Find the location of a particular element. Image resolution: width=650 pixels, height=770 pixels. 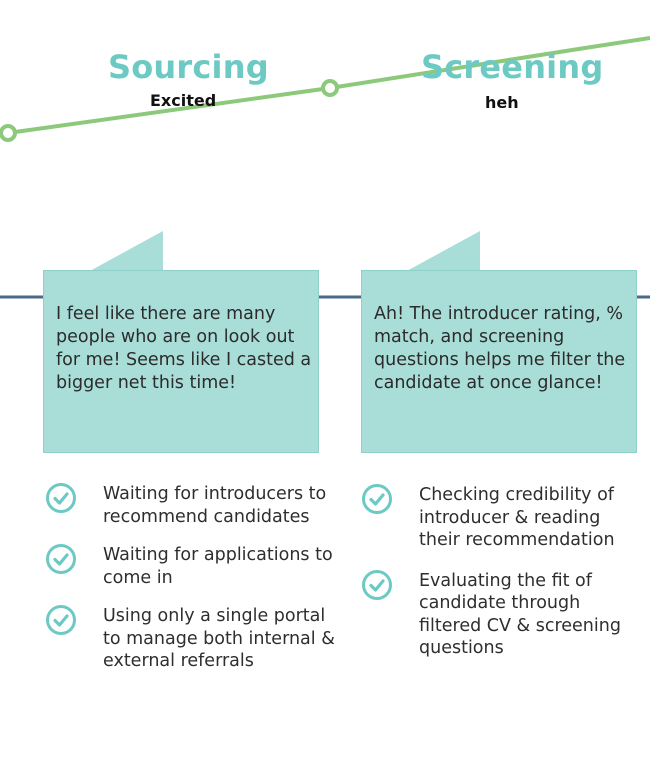

task-text: Waiting for applications to come in is located at coordinates (218, 566).